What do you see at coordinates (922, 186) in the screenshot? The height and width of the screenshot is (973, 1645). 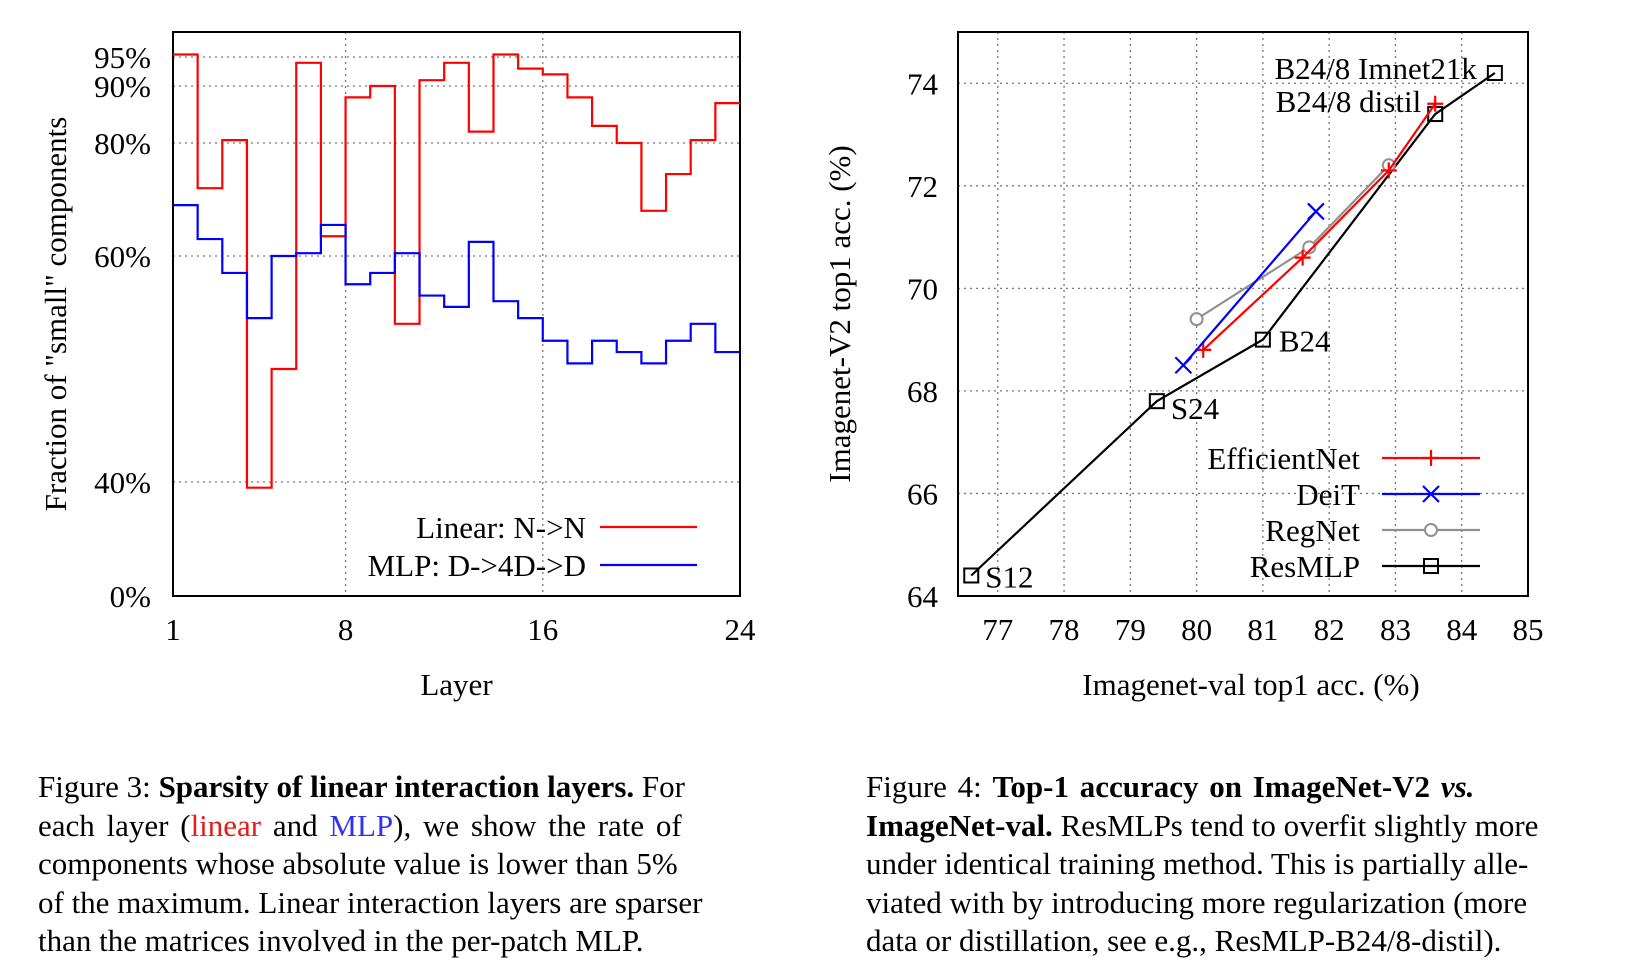 I see `y-tick-label: 72` at bounding box center [922, 186].